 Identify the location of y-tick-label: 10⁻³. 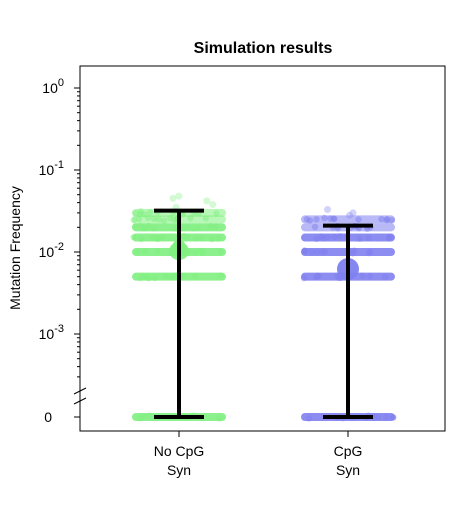
(51, 332).